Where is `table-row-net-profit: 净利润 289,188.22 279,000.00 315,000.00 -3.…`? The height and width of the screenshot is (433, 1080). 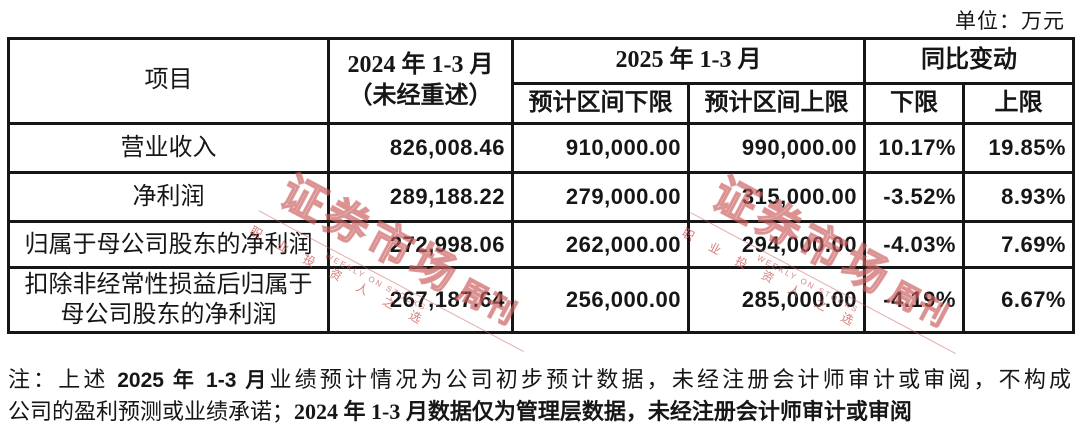
table-row-net-profit: 净利润 289,188.22 279,000.00 315,000.00 -3.… is located at coordinates (541, 197).